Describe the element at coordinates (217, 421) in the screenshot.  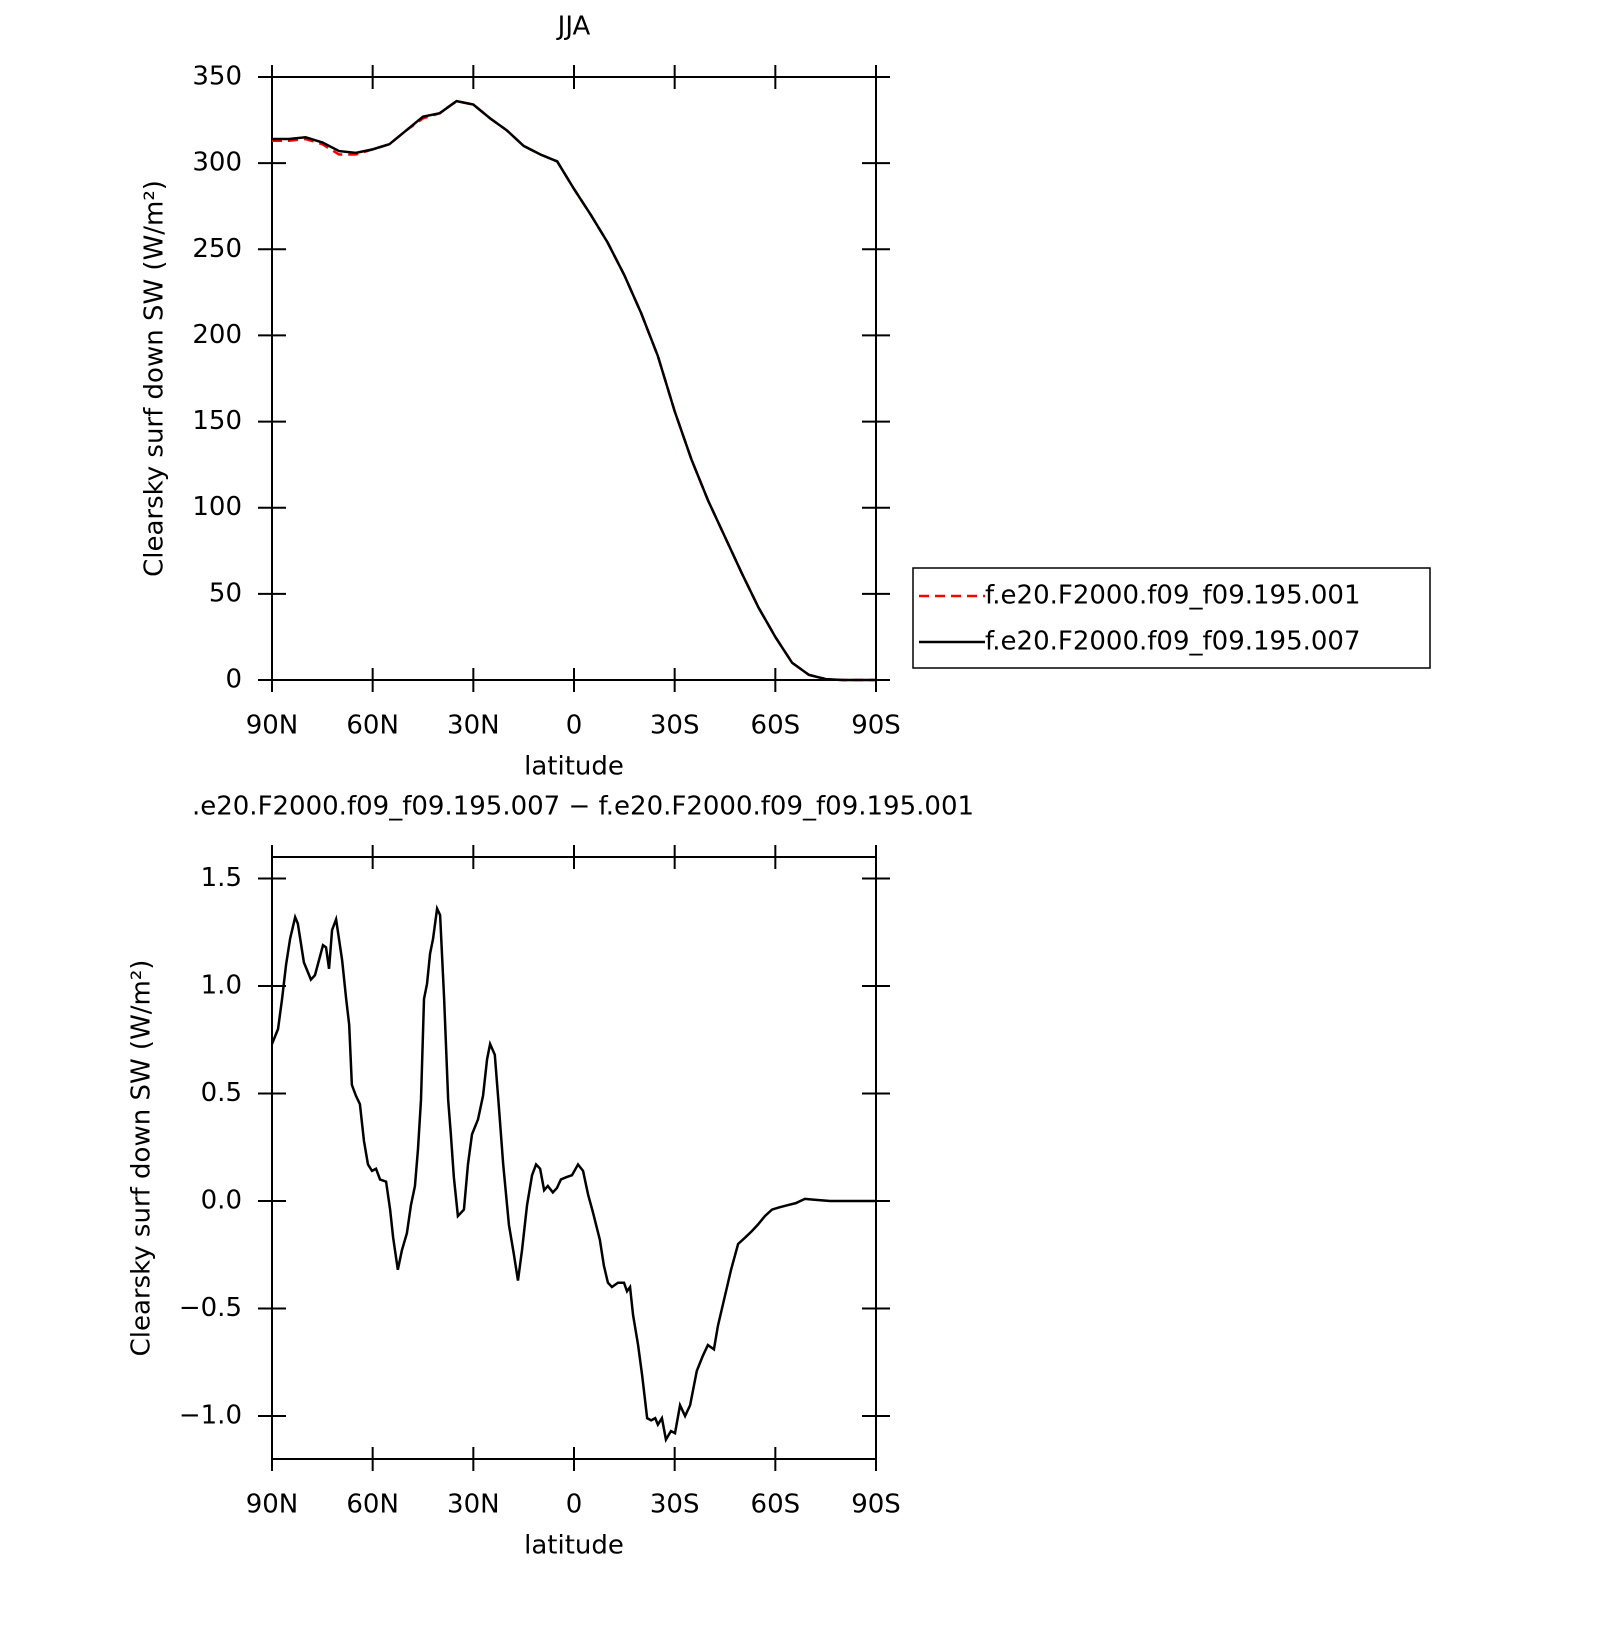
I see `y-tick-label: 150` at that location.